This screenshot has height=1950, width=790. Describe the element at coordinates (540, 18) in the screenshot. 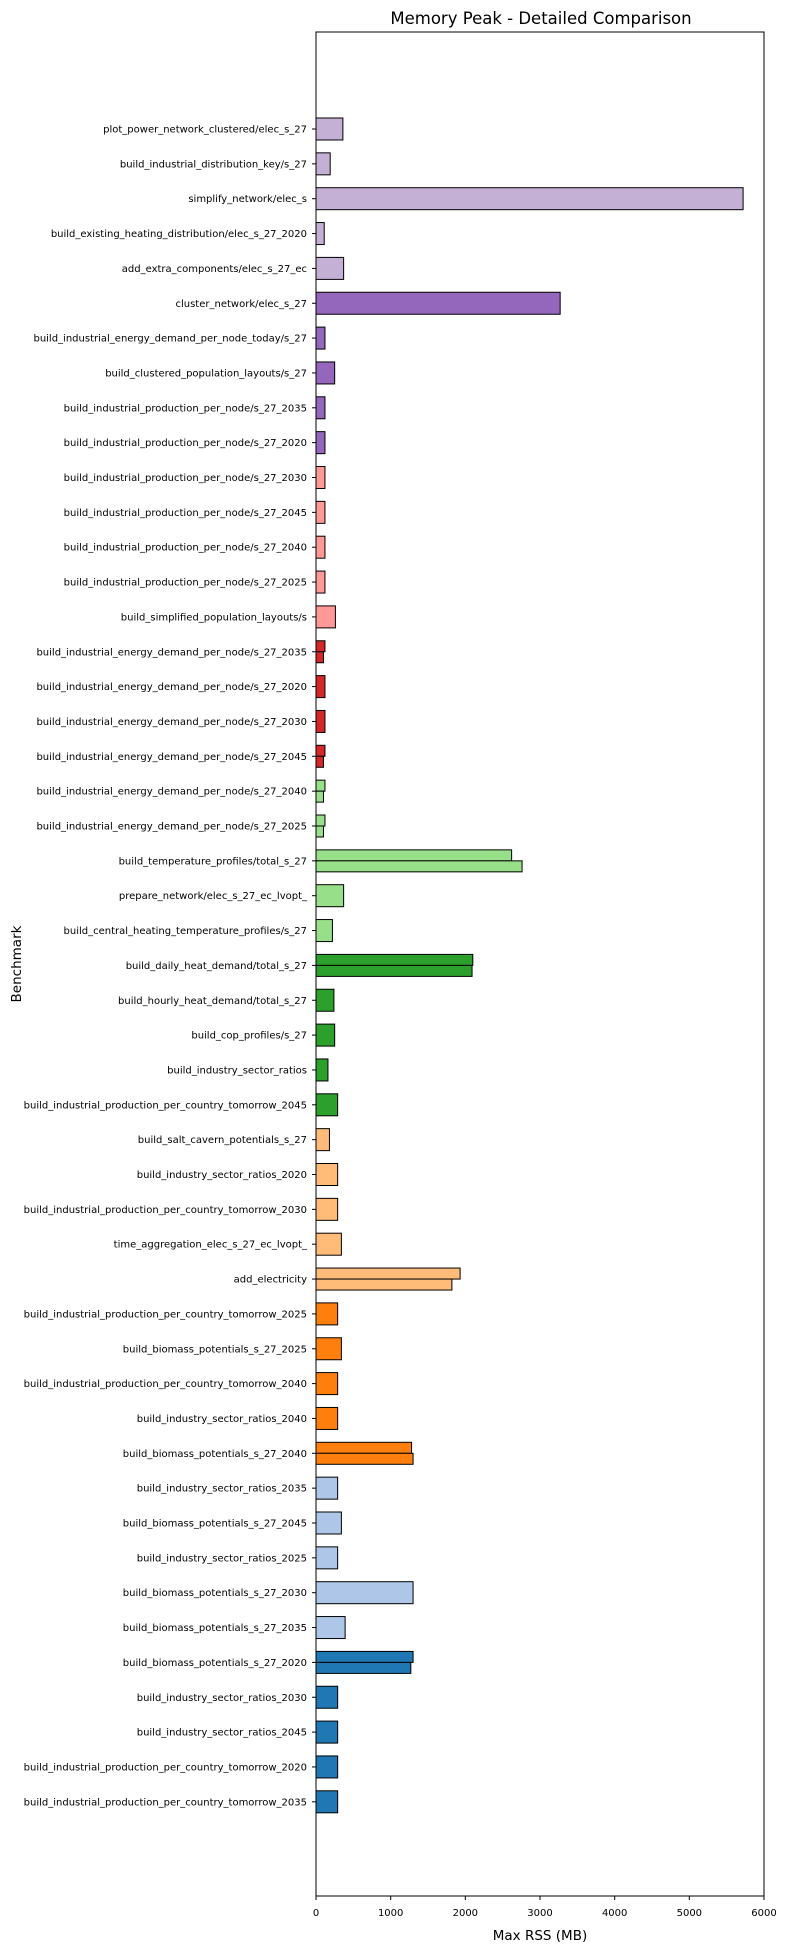

I see `chart-title: Memory Peak - Detailed Comparison` at that location.